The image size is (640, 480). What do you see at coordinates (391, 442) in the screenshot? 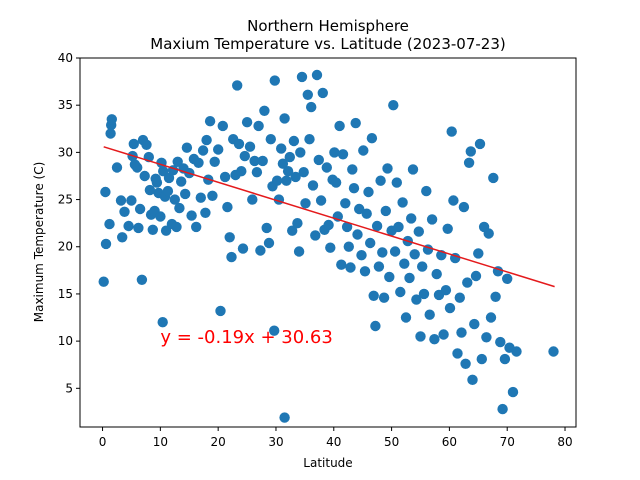
I see `x-tick-label: 50` at bounding box center [391, 442].